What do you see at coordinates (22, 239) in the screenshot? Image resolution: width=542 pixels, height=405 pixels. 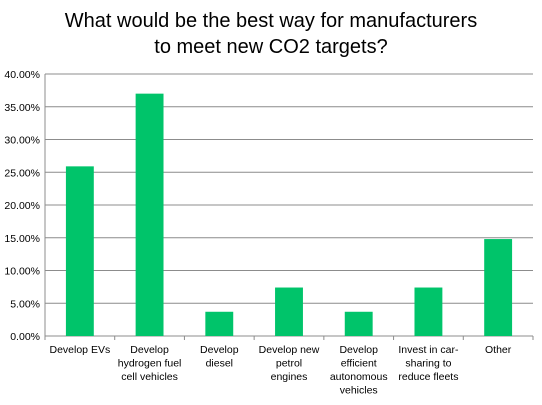 I see `y-tick-label: 15.00%` at bounding box center [22, 239].